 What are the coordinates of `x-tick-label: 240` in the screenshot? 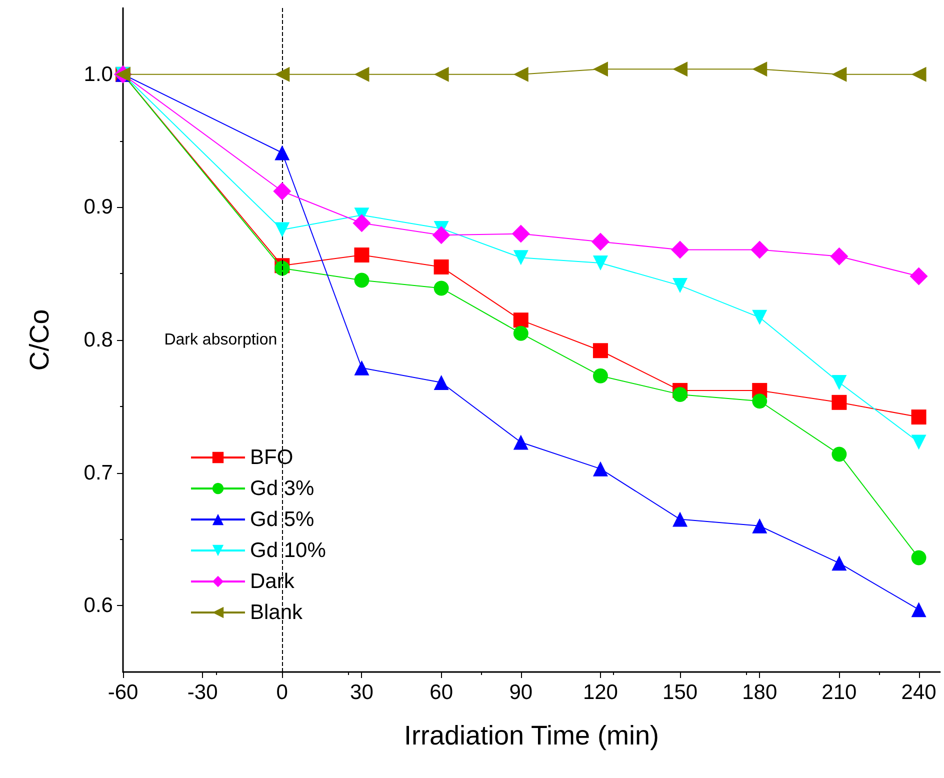 It's located at (918, 692).